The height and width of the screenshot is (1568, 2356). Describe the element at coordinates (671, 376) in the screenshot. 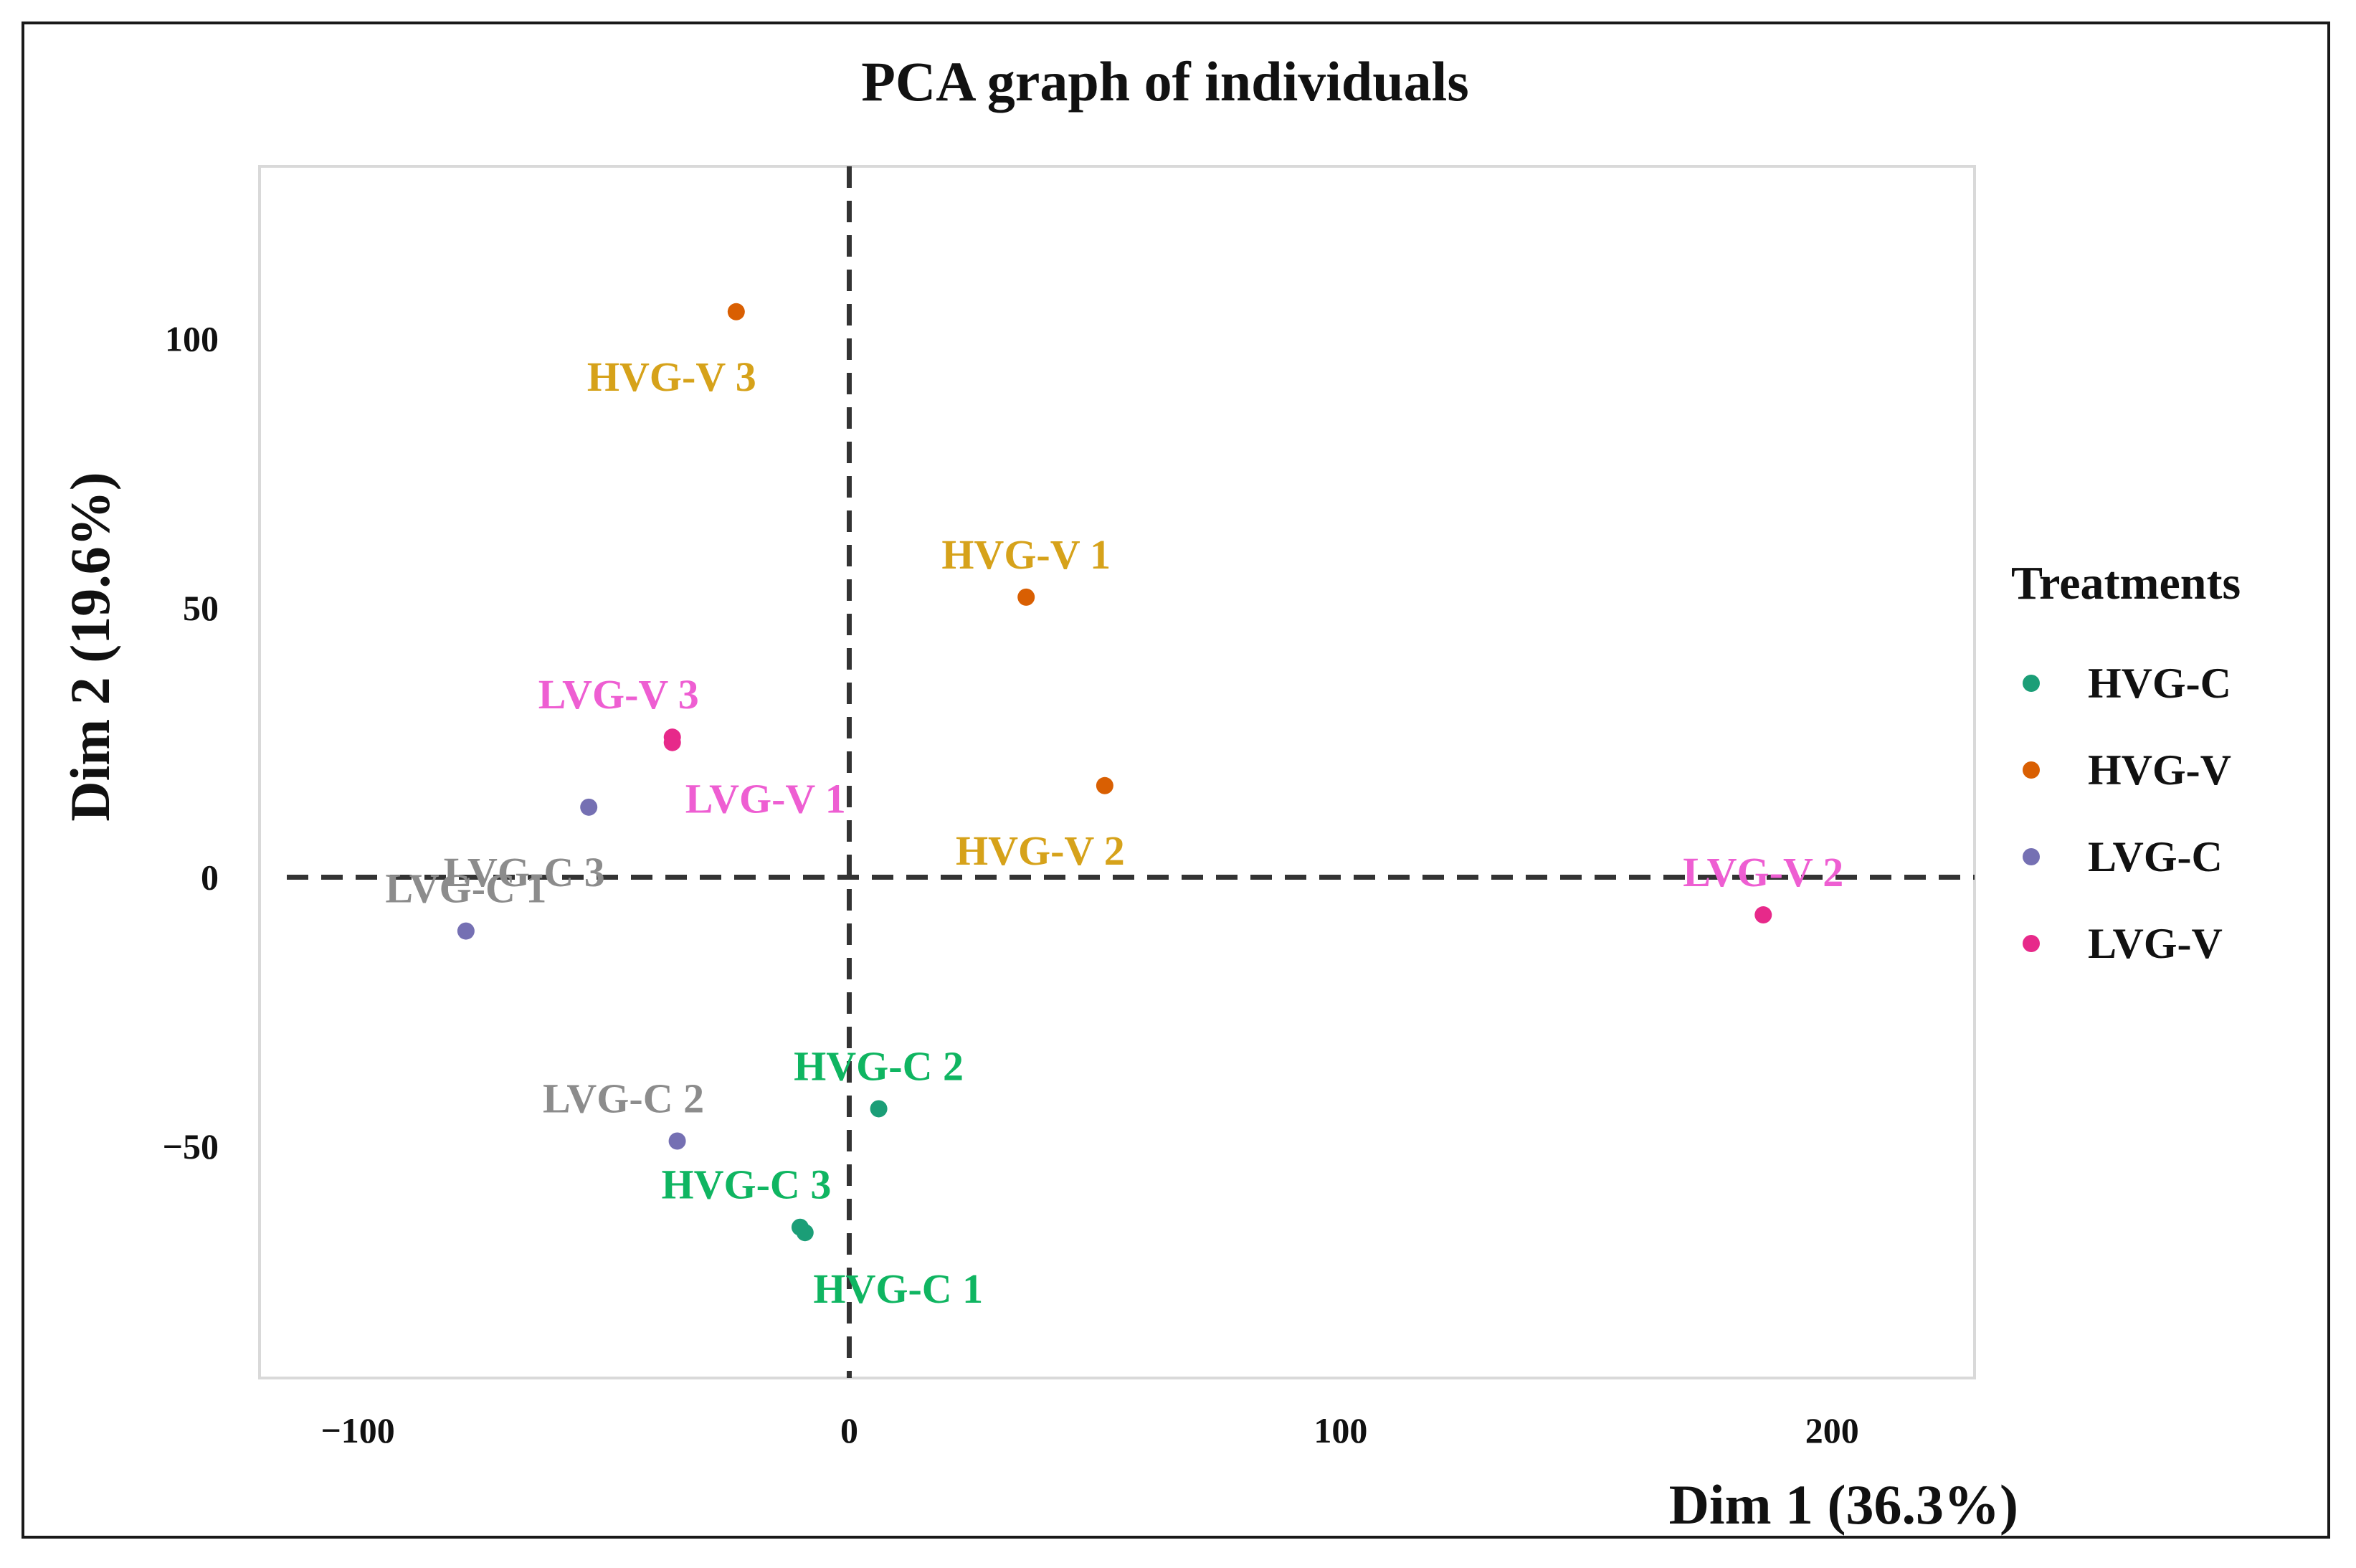

I see `point-label: HVG-V 3` at that location.